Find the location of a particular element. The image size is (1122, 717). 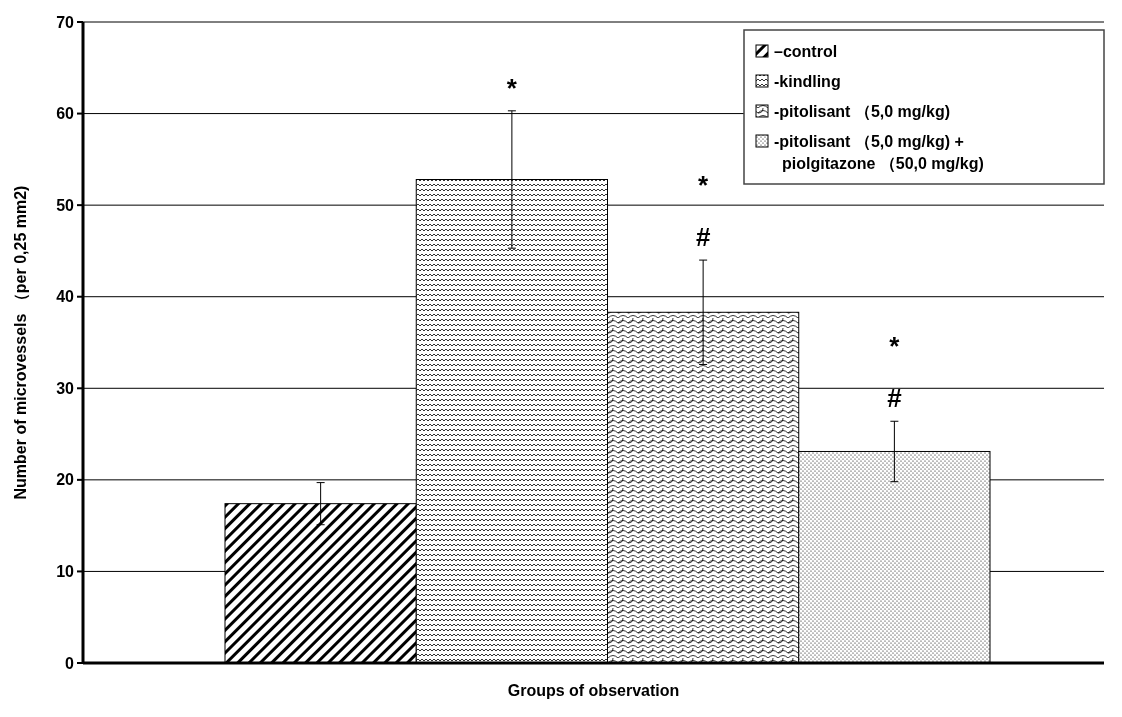

y-axis-title: Number of microvessels （per 0,25 mm2) is located at coordinates (21, 342).